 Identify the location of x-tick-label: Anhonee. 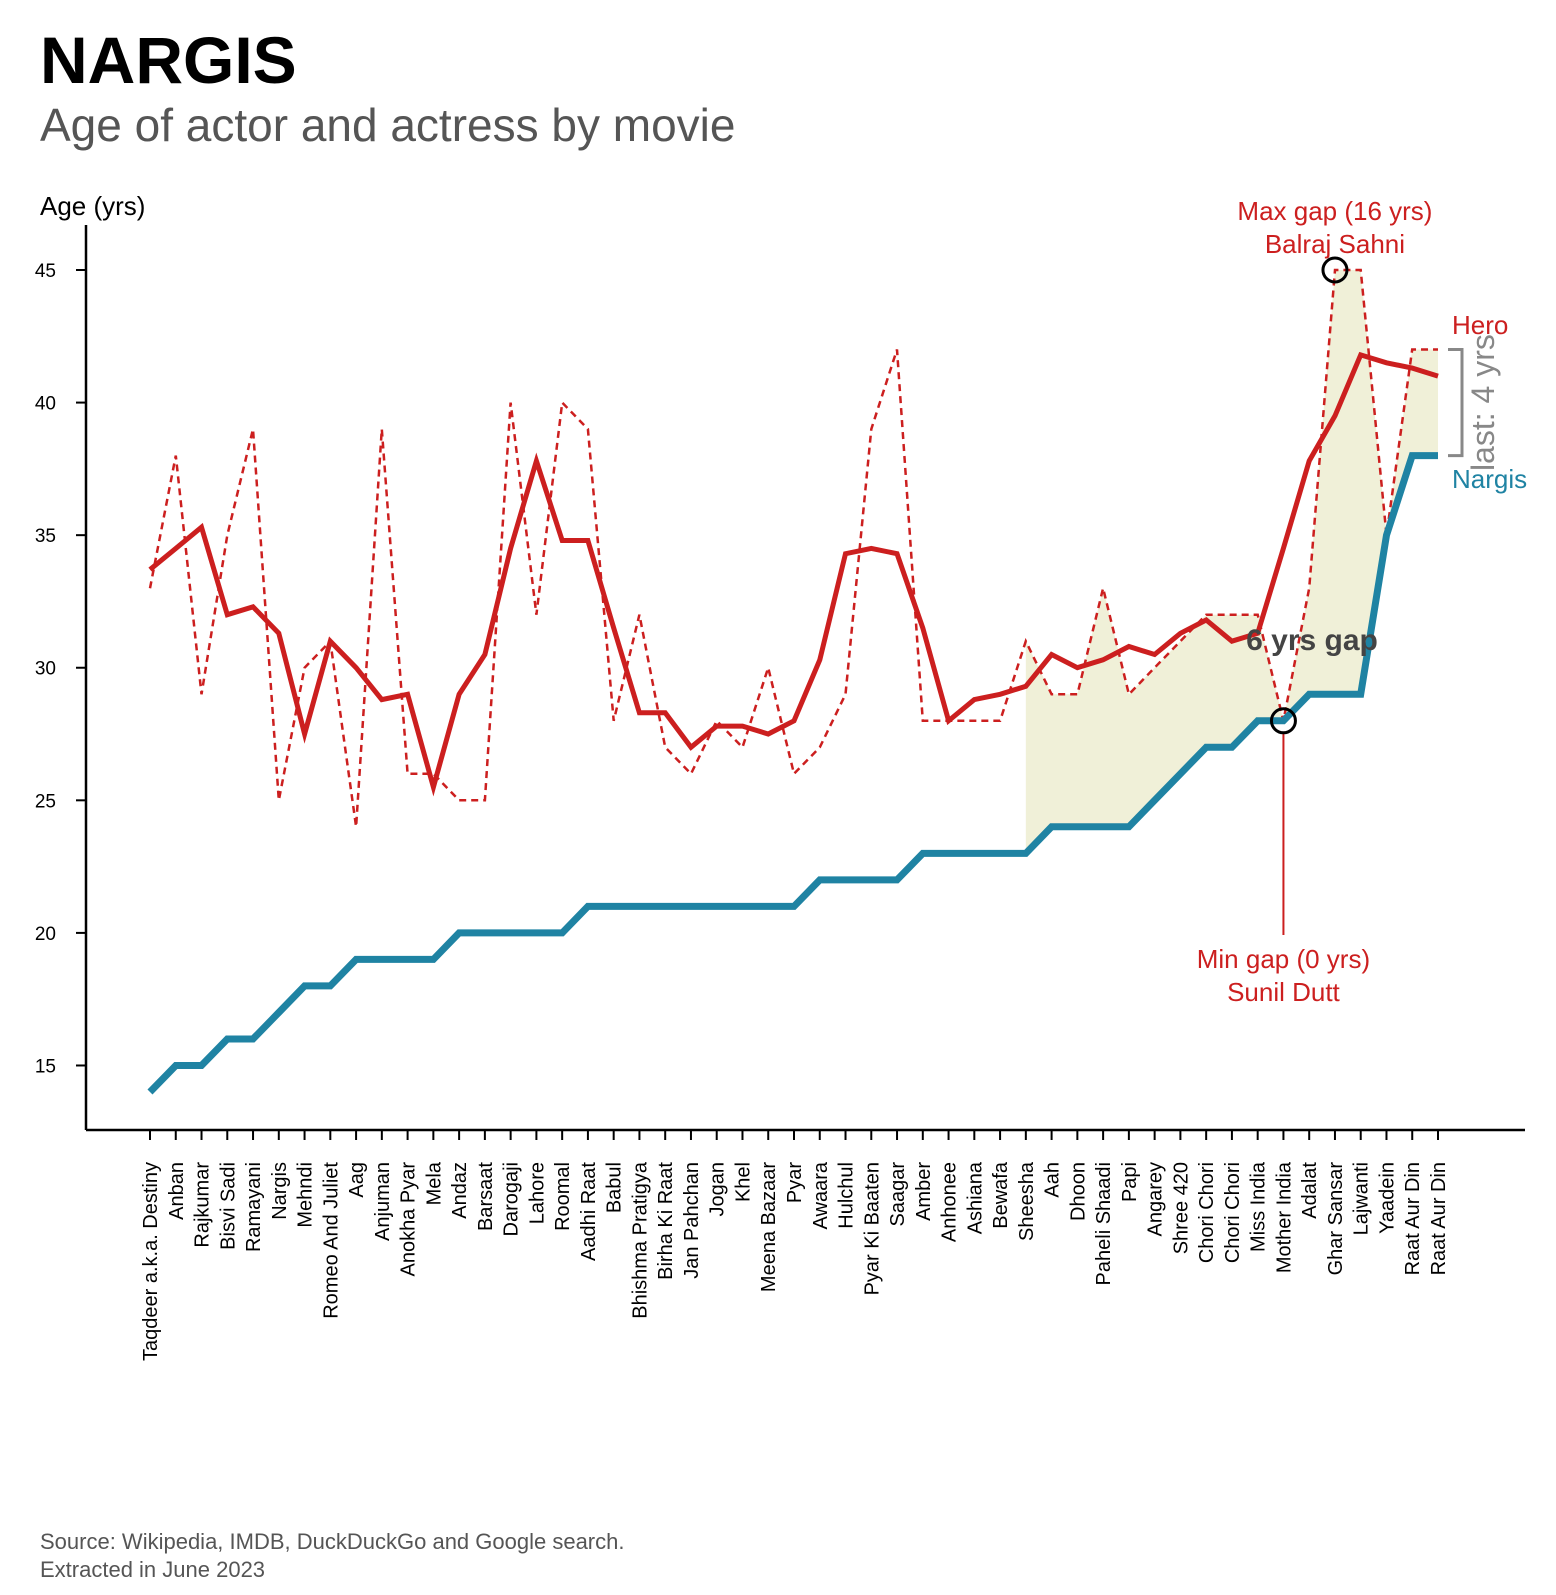
(950, 1202).